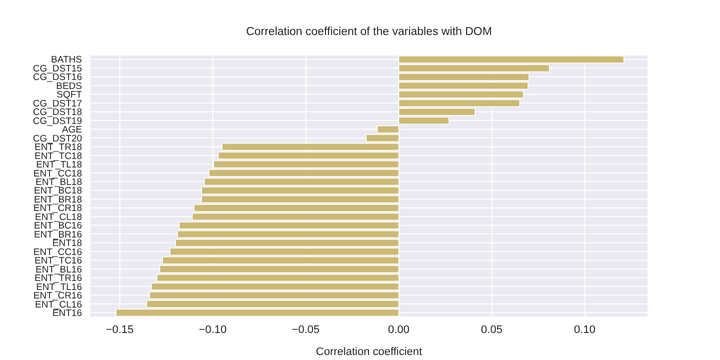  What do you see at coordinates (491, 330) in the screenshot?
I see `x-tick-label: 0.05` at bounding box center [491, 330].